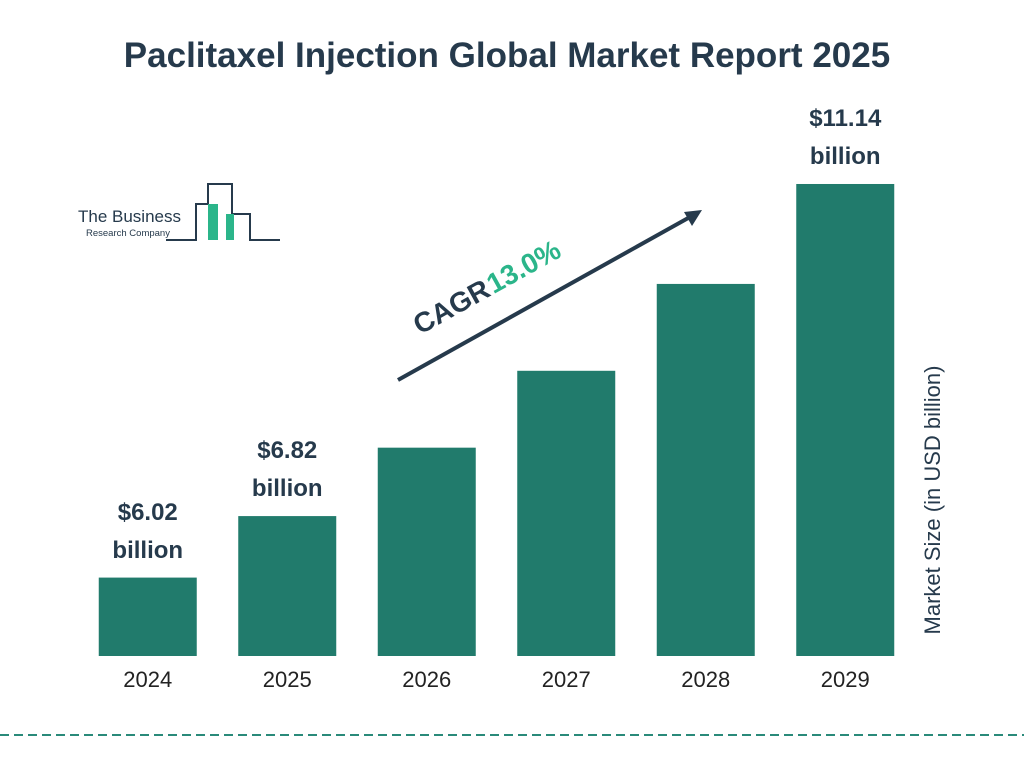 The height and width of the screenshot is (768, 1024). I want to click on logo: The Business Research Company, so click(179, 212).